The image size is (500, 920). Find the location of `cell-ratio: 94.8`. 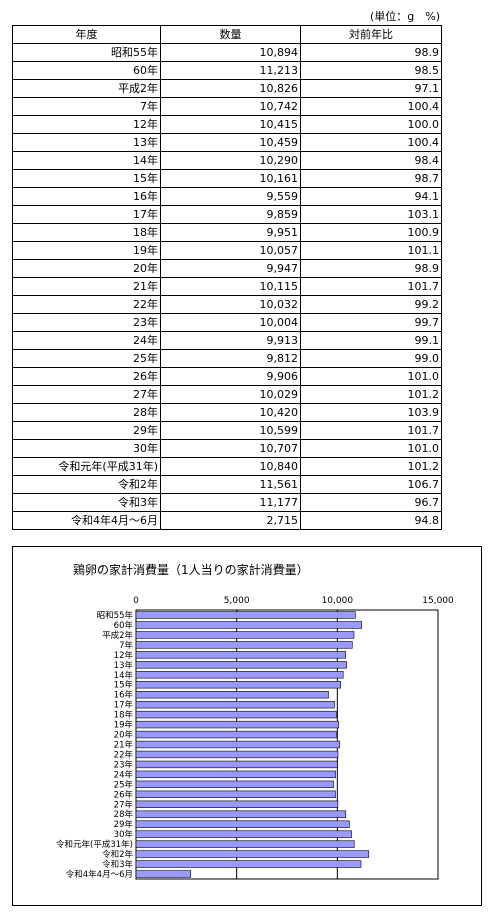

cell-ratio: 94.8 is located at coordinates (371, 520).